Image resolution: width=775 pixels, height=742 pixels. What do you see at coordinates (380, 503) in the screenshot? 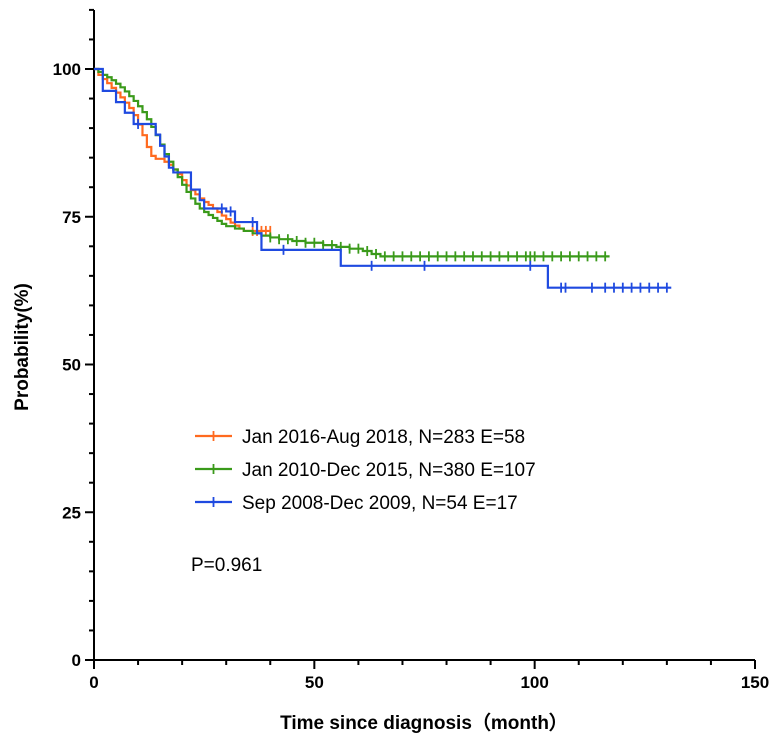
I see `legend-label: Sep 2008-Dec 2009, N=54 E=17` at bounding box center [380, 503].